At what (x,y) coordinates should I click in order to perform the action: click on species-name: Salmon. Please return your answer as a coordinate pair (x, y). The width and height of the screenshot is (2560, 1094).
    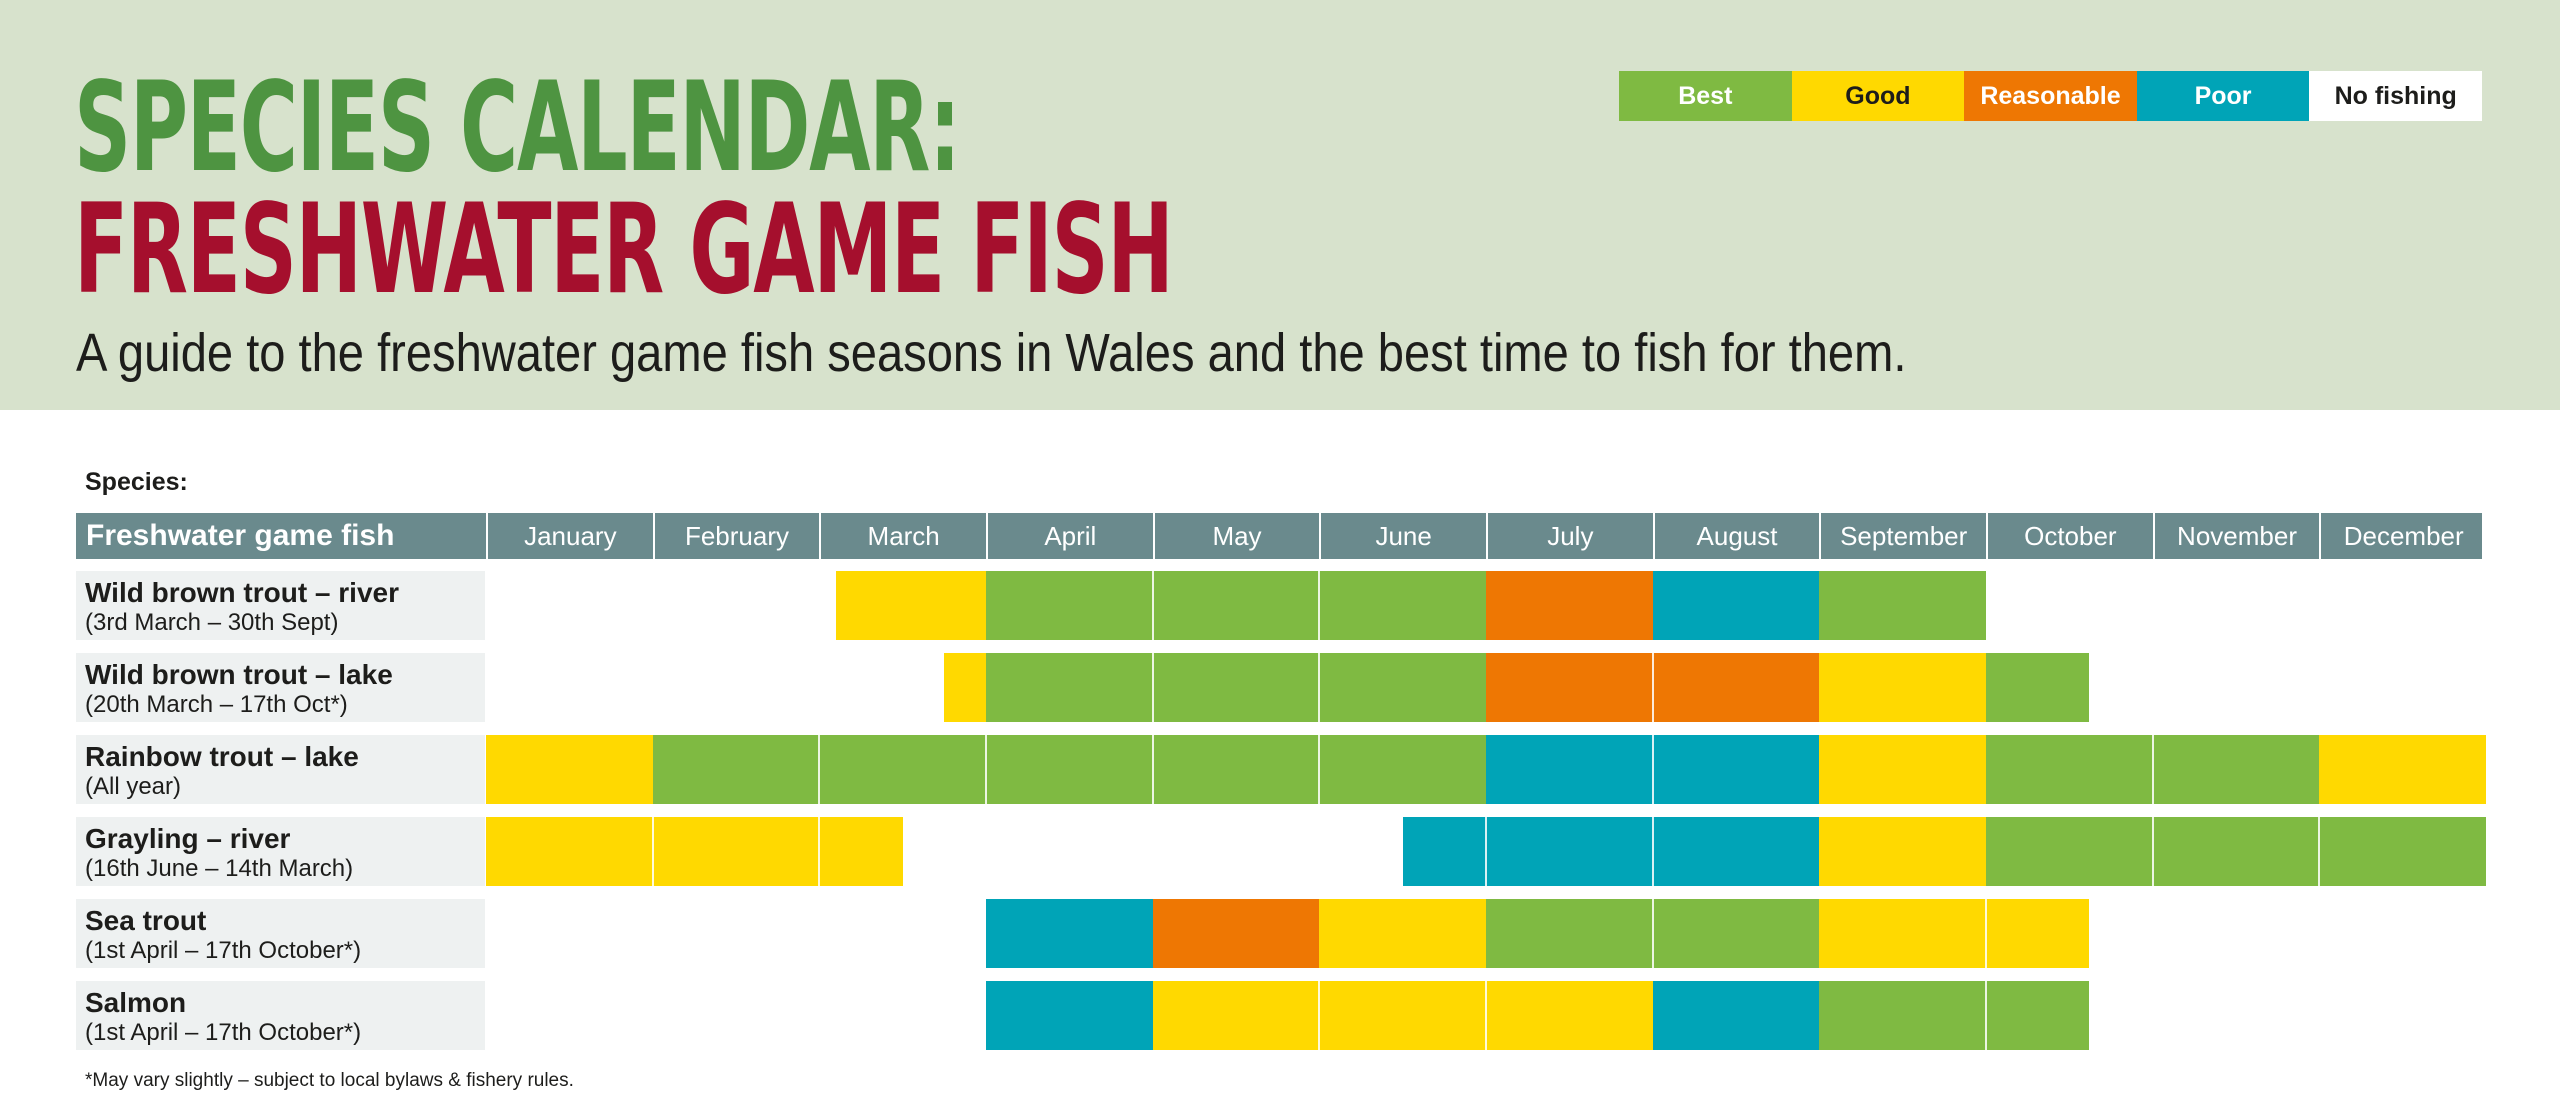
    Looking at the image, I should click on (136, 1002).